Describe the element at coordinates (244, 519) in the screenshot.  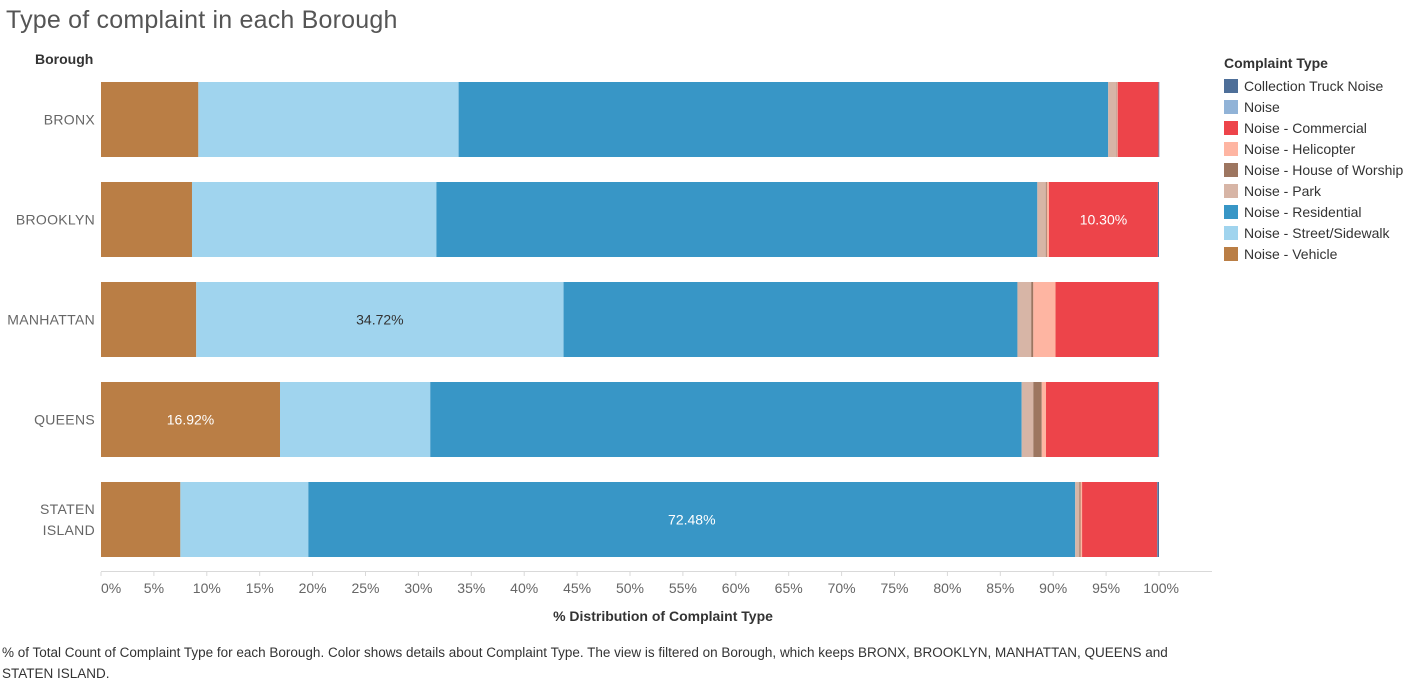
I see `bar-segment-staten-island-noise-street-sidewalk` at that location.